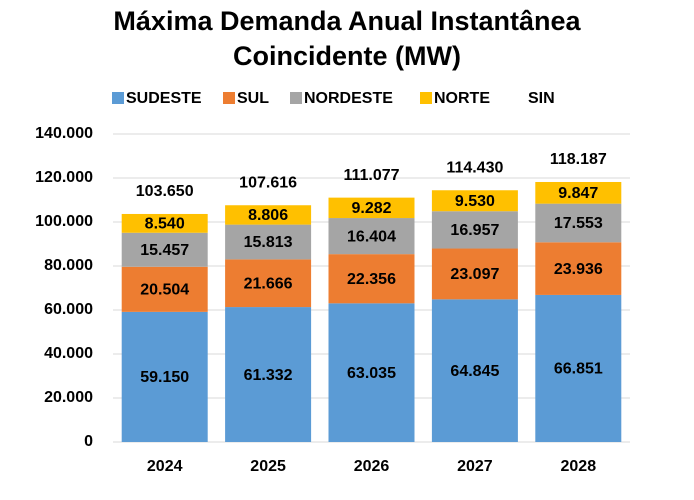 This screenshot has width=694, height=500. Describe the element at coordinates (68, 353) in the screenshot. I see `y-tick-label: 40.000` at that location.